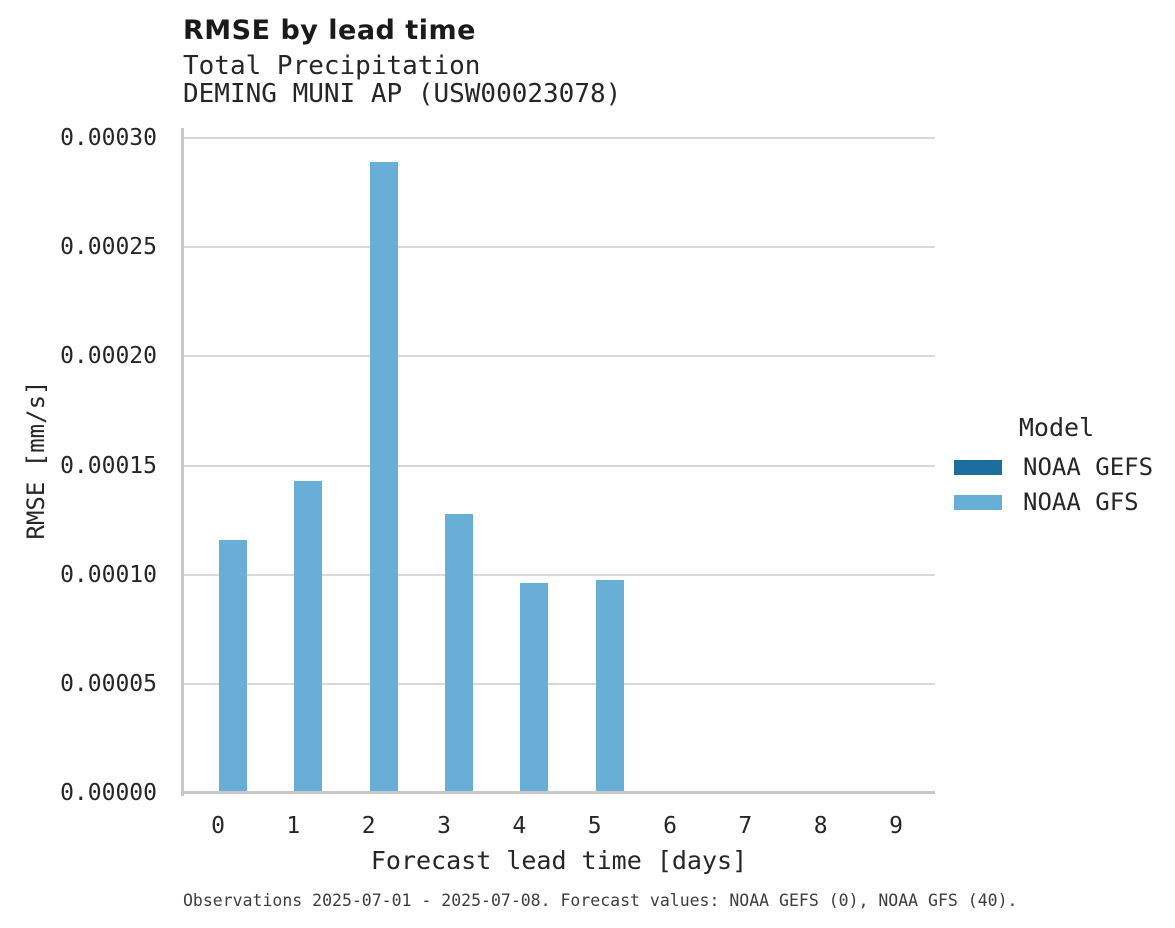  What do you see at coordinates (108, 574) in the screenshot?
I see `y-tick-label-0.00010: 0.00010` at bounding box center [108, 574].